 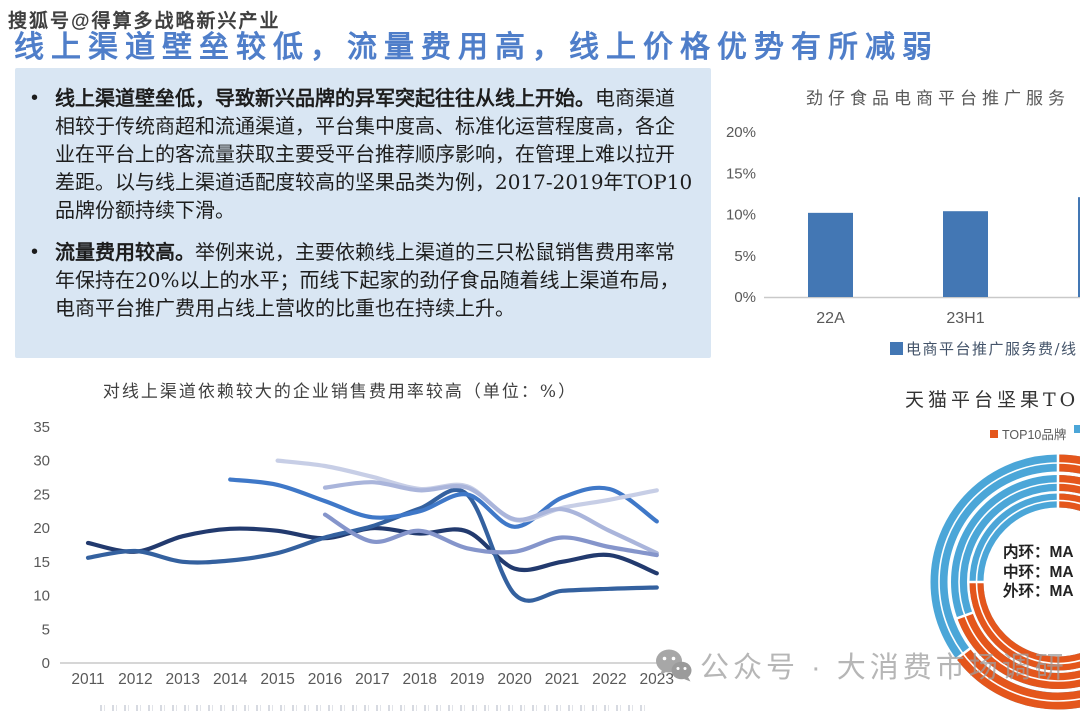 I want to click on line-xtick-label: 2015, so click(x=277, y=679).